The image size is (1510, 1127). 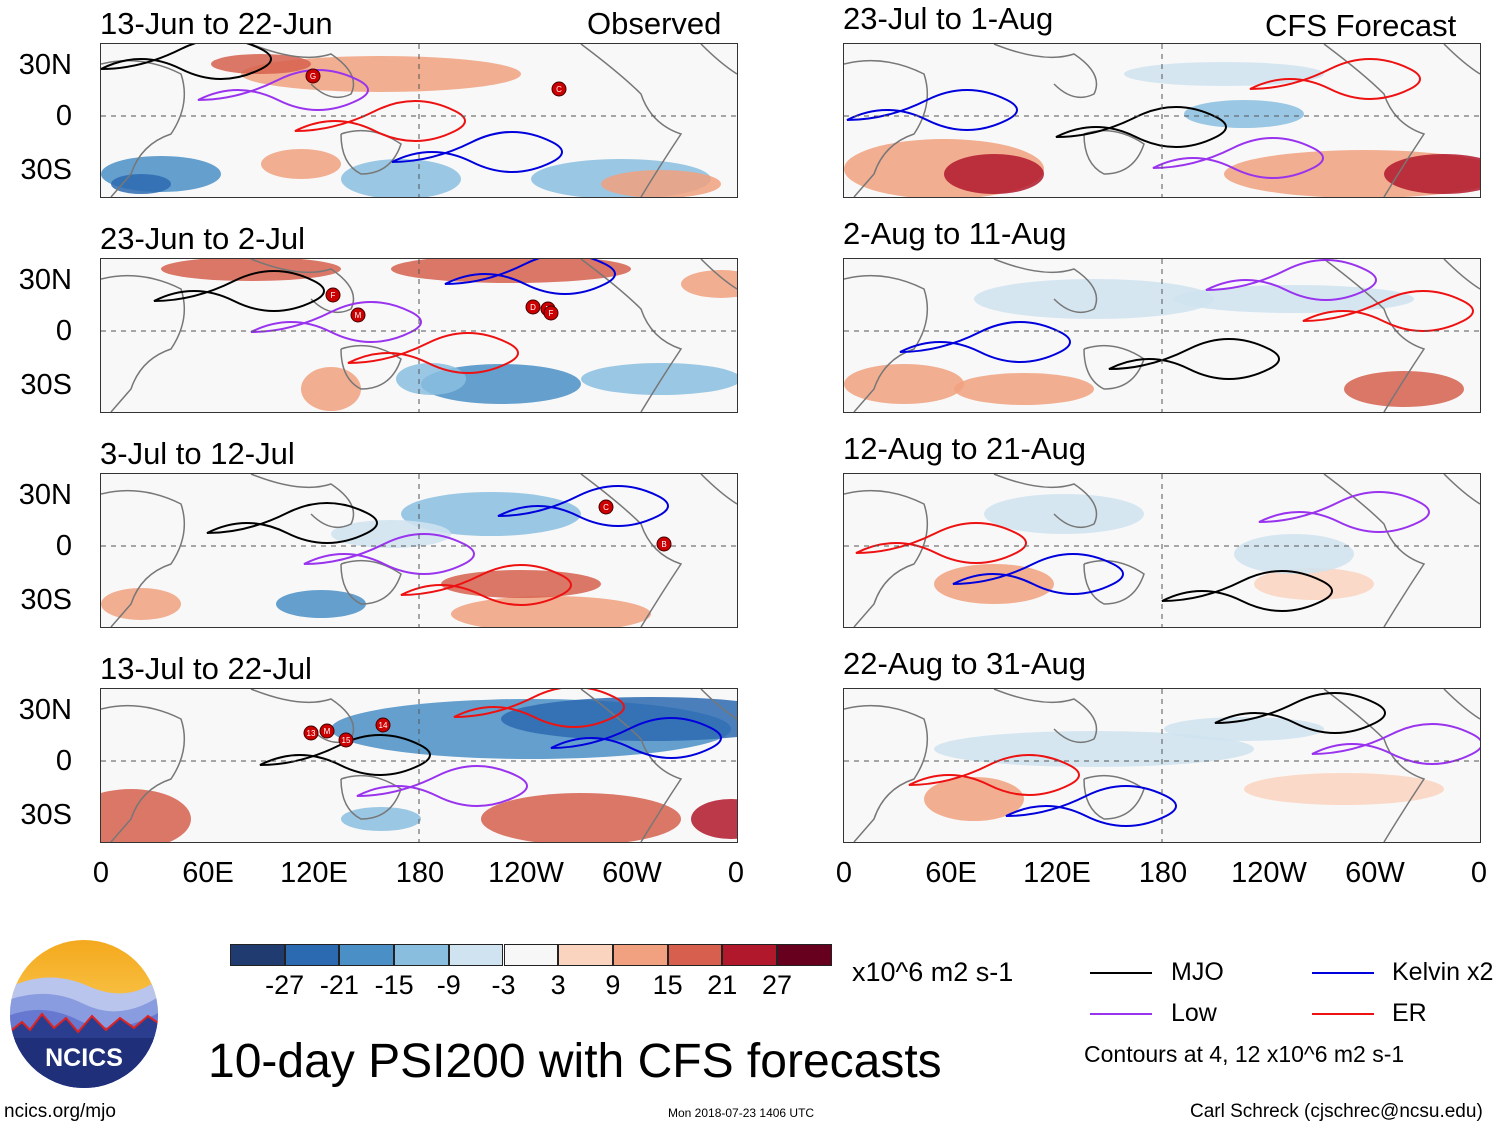 What do you see at coordinates (383, 725) in the screenshot?
I see `svg-text: 14` at bounding box center [383, 725].